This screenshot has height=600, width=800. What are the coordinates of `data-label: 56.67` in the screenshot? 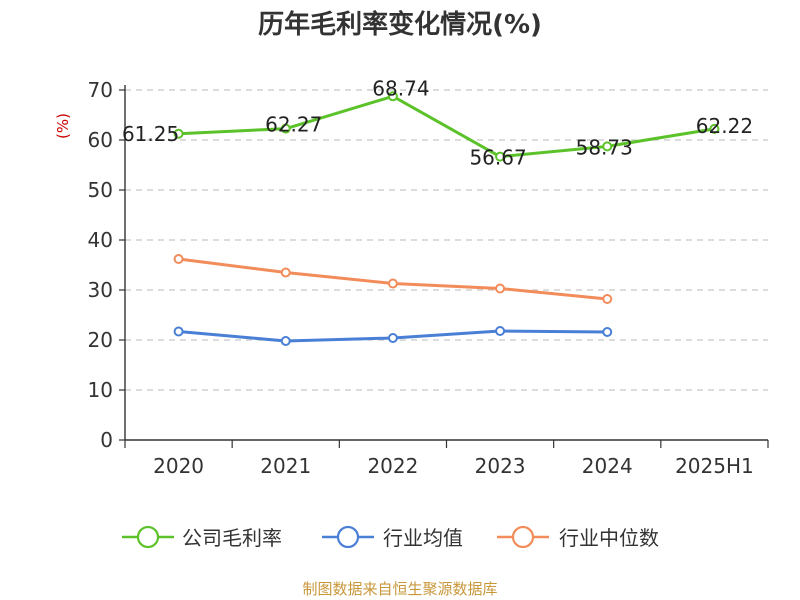 It's located at (497, 158).